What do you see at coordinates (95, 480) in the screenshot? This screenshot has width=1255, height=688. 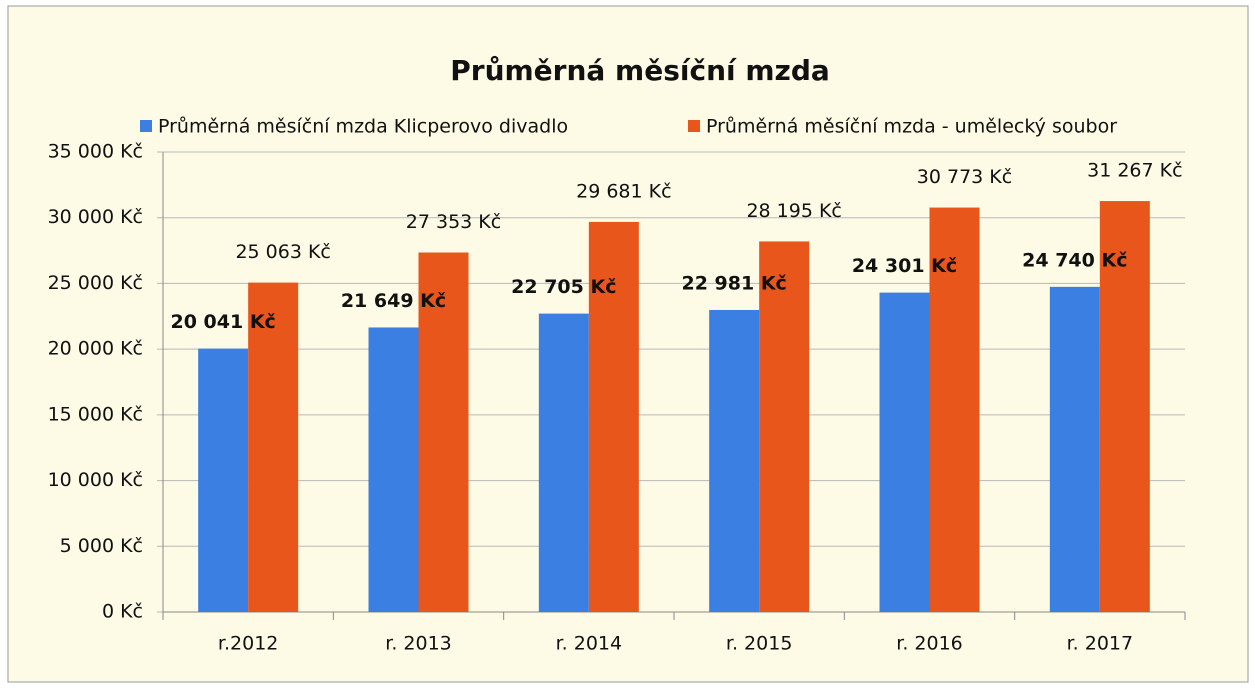 I see `y-tick-label: 10 000 Kč` at bounding box center [95, 480].